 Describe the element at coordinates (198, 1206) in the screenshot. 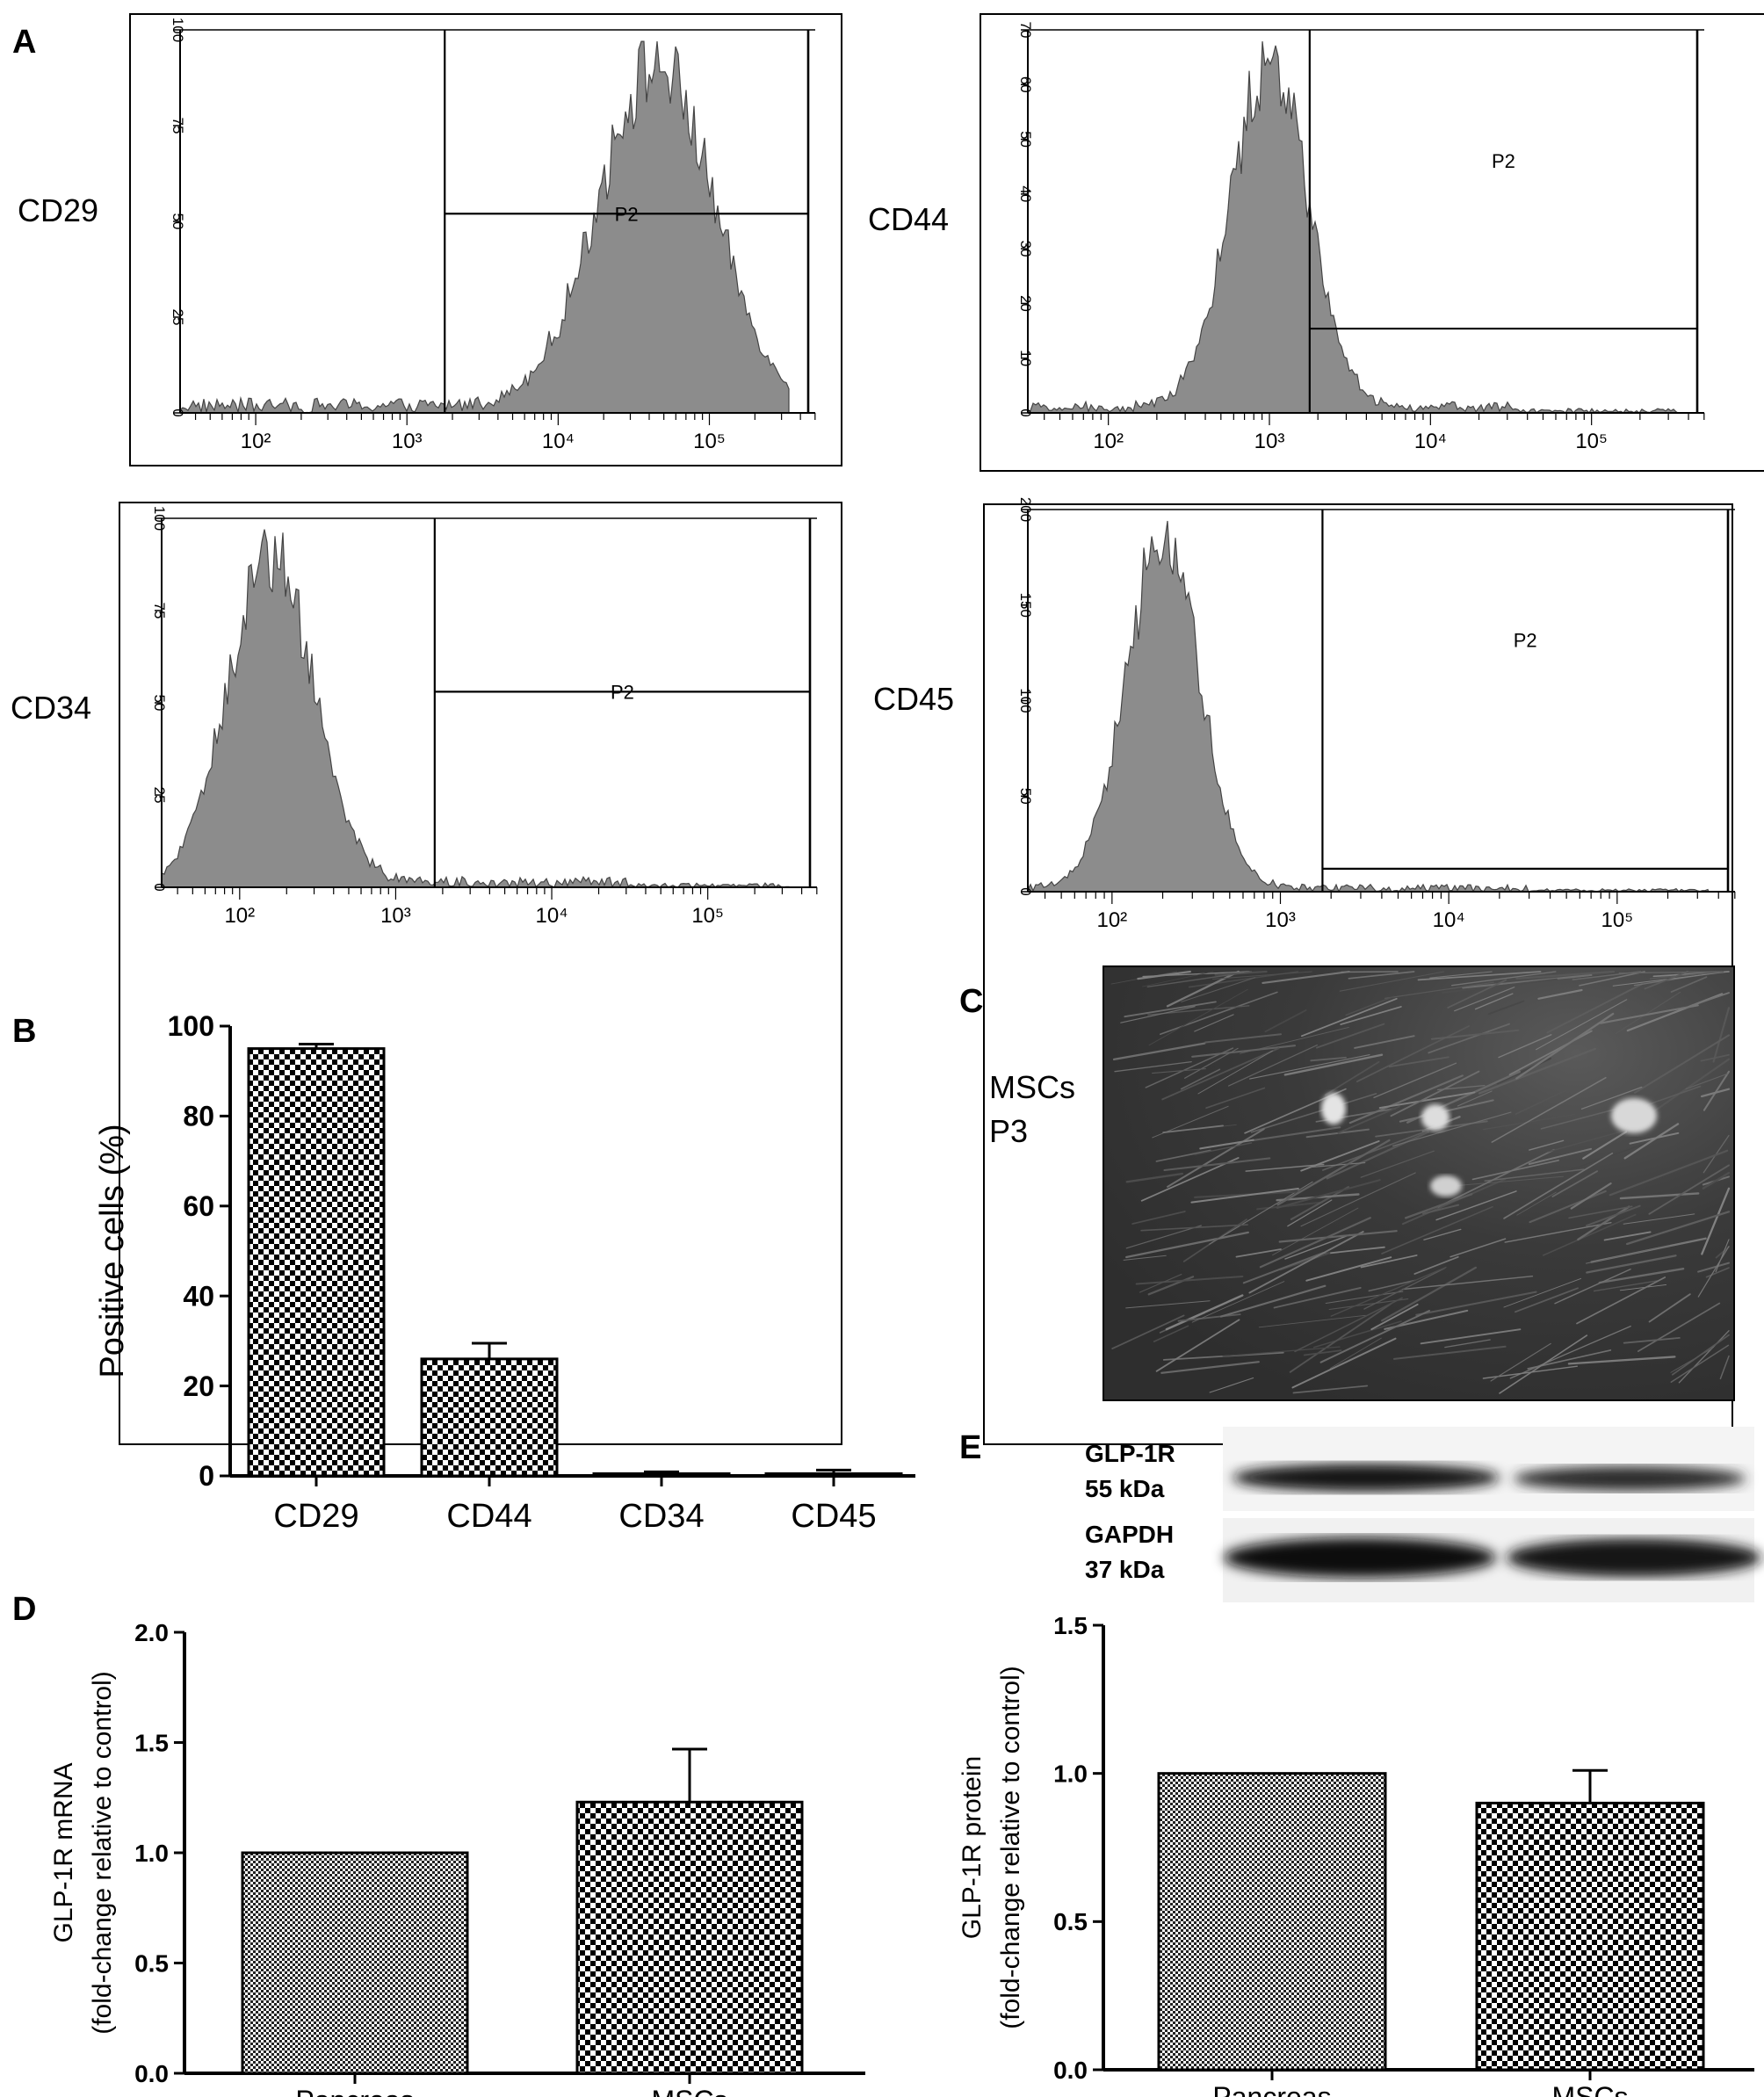

I see `y-tick-label: 60` at that location.